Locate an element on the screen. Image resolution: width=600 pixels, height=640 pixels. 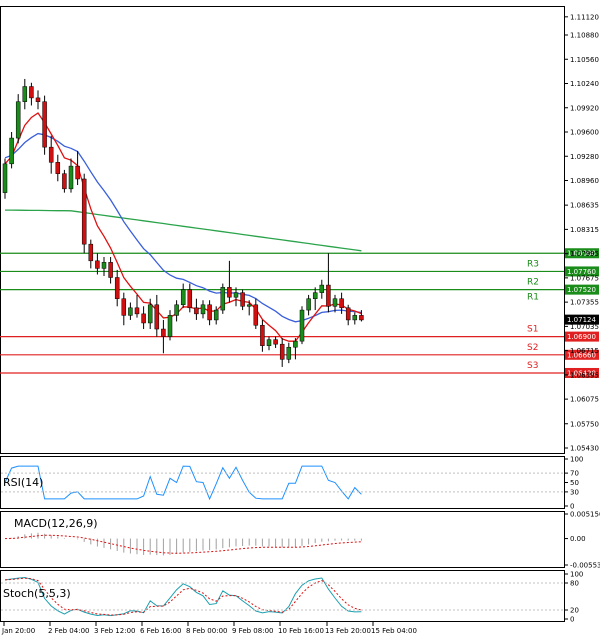
price-tick-label: 1.06395 is located at coordinates (584, 375).